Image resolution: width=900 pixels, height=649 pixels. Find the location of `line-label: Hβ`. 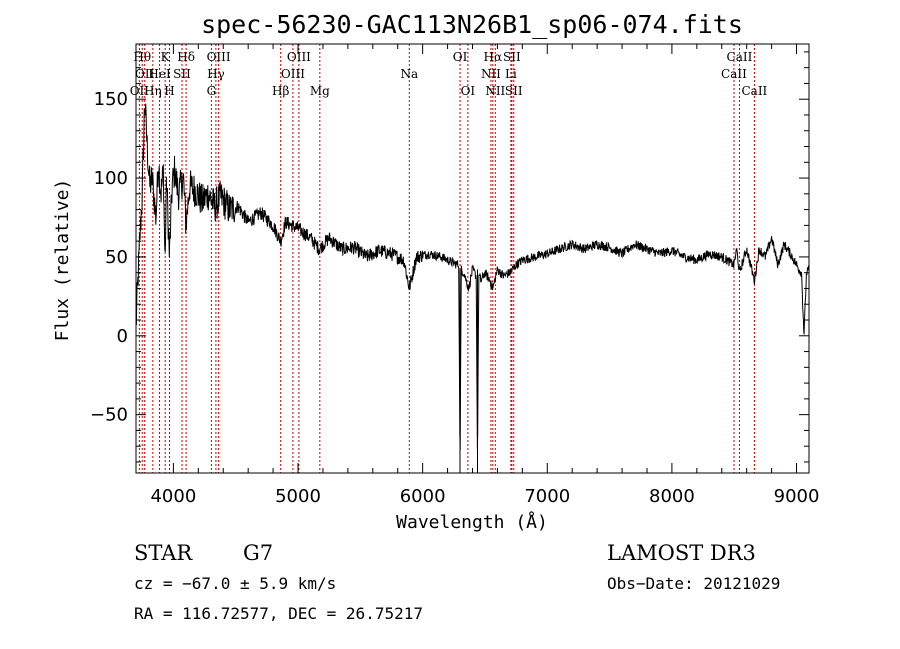

line-label: Hβ is located at coordinates (280, 91).